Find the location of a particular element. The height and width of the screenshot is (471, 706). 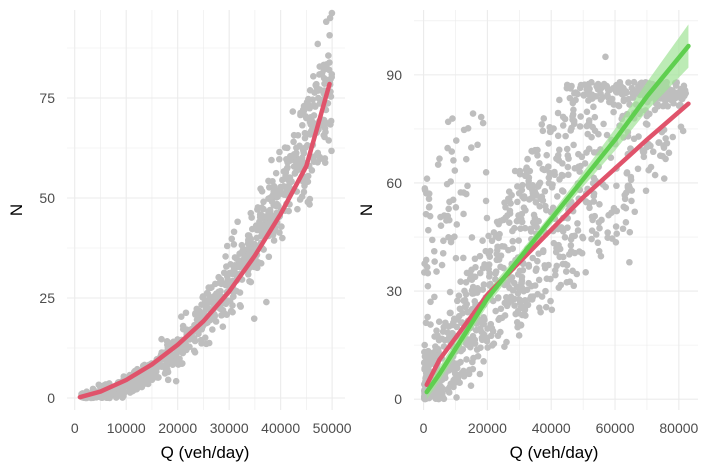

x-tick-label: 60000 is located at coordinates (615, 428).